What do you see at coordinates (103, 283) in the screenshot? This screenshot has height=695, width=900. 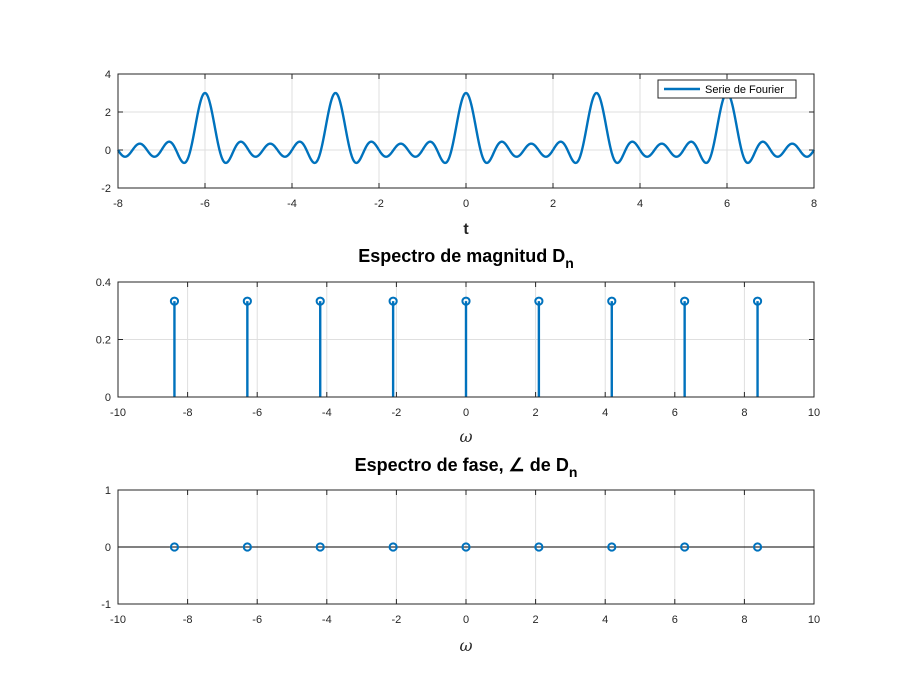 I see `y-tick-label: 0.4` at bounding box center [103, 283].